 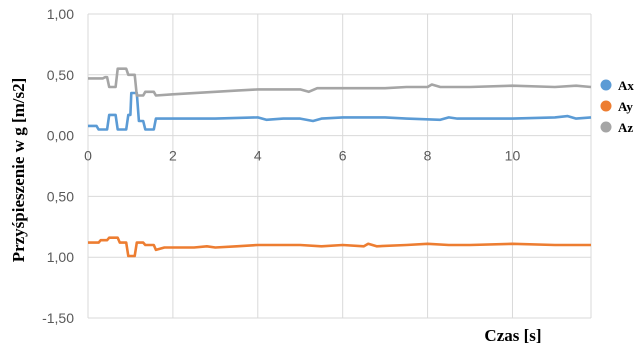 What do you see at coordinates (340, 111) in the screenshot?
I see `series-line-ax` at bounding box center [340, 111].